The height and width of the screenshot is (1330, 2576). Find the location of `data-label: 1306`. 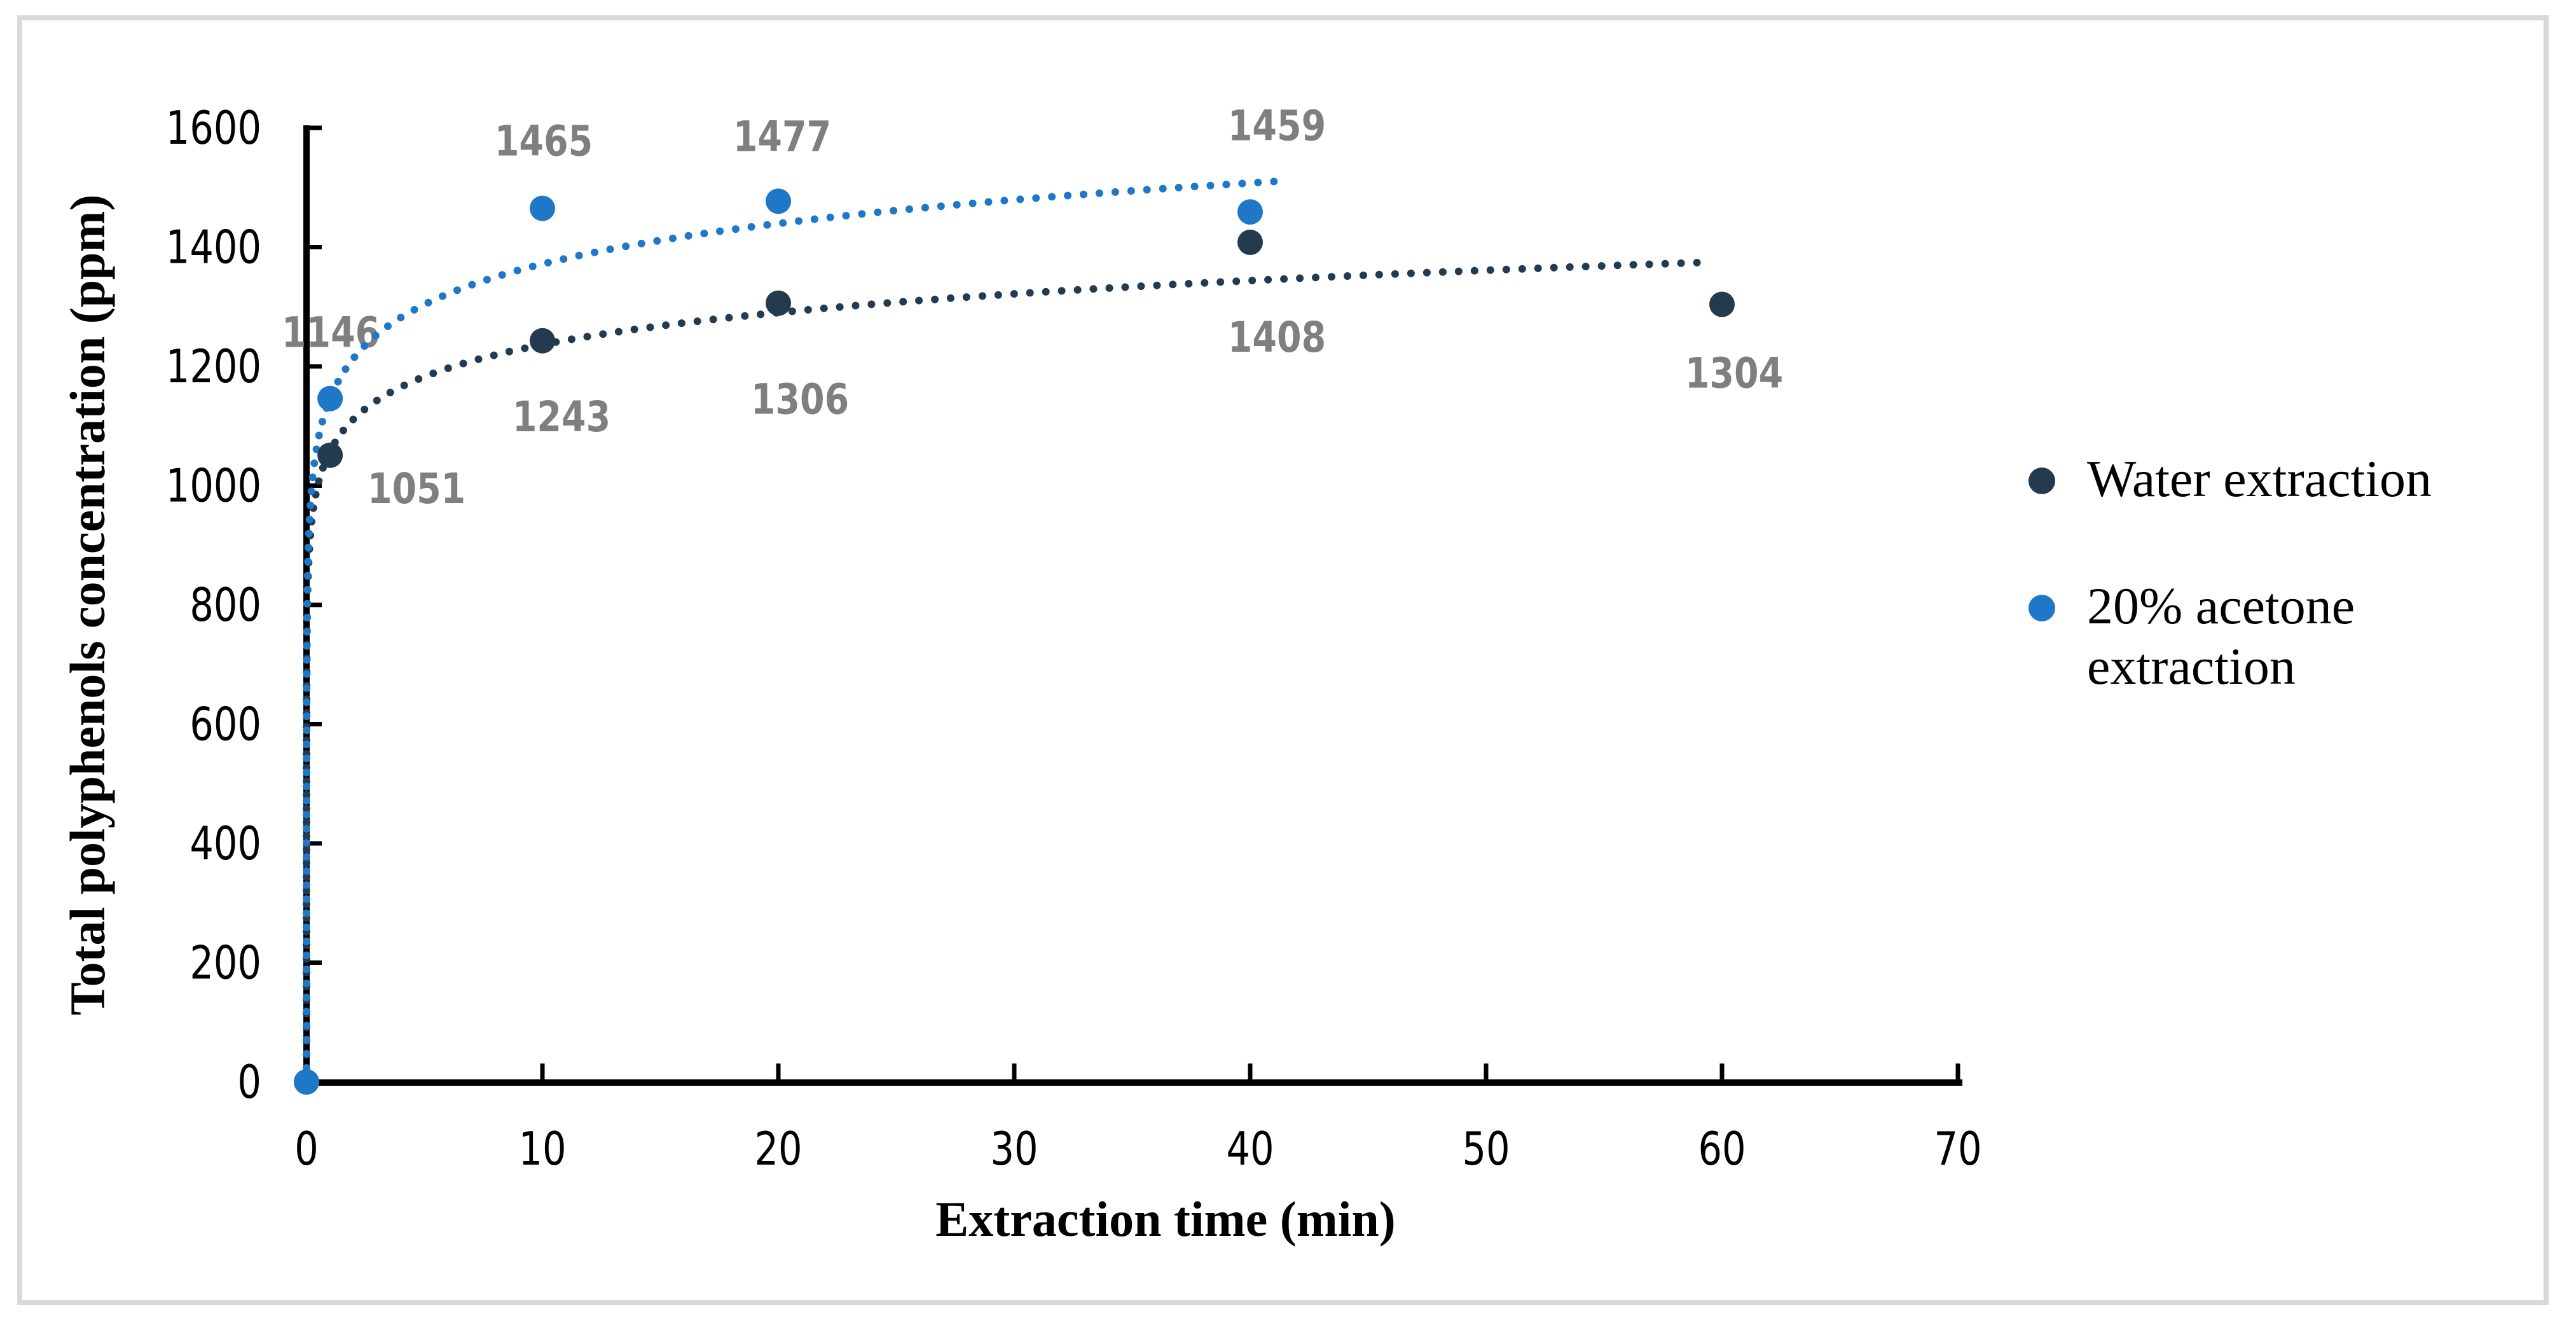

data-label: 1306 is located at coordinates (800, 399).